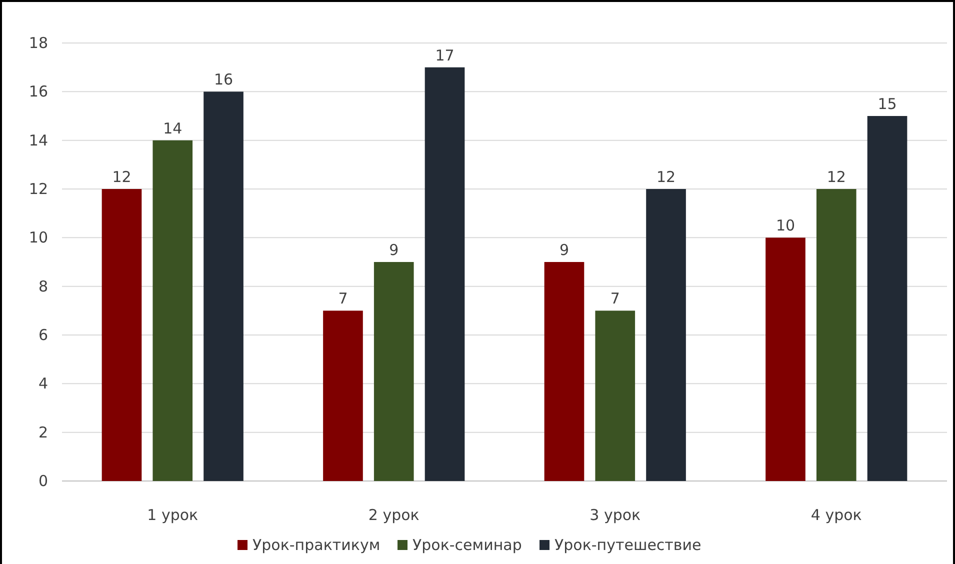 The image size is (955, 564). Describe the element at coordinates (43, 383) in the screenshot. I see `y-tick-label: 4` at that location.